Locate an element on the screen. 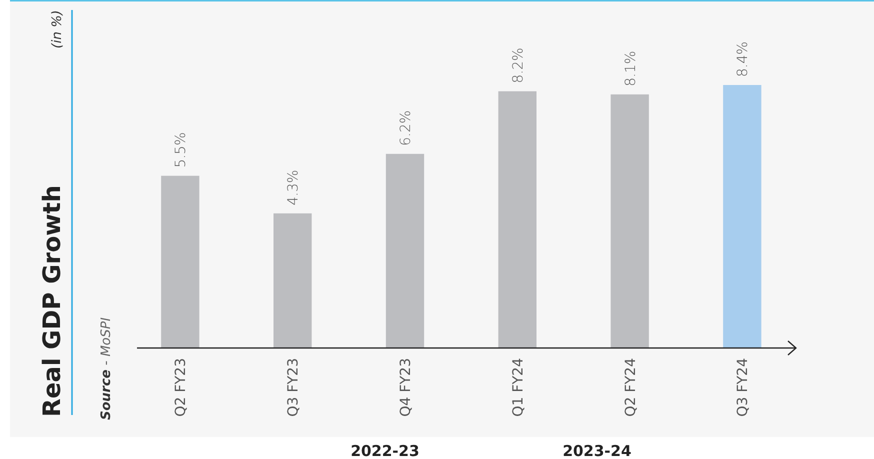 The width and height of the screenshot is (874, 459). data-label: 4.3% is located at coordinates (294, 188).